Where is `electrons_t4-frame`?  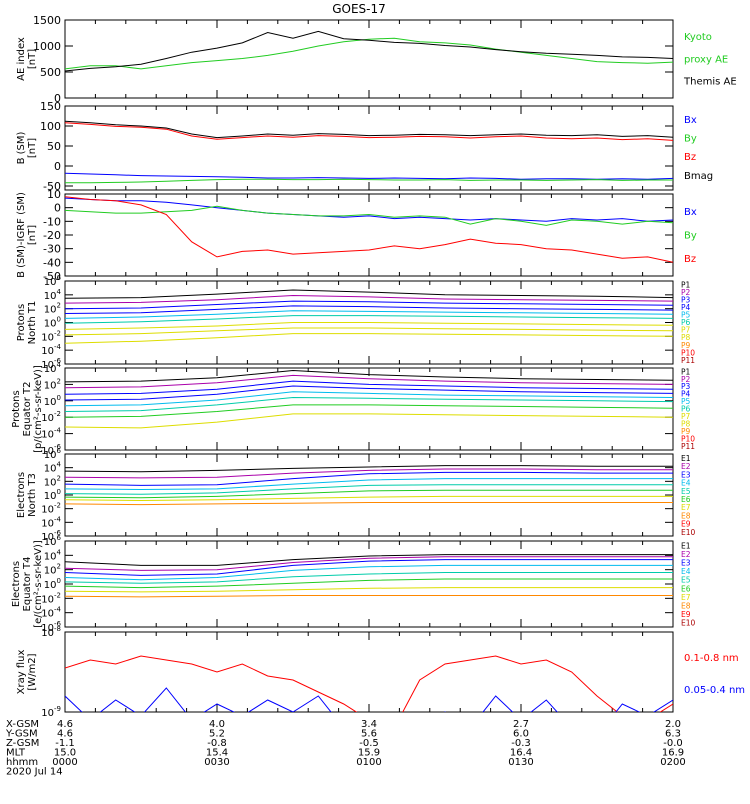
electrons_t4-frame is located at coordinates (369, 584).